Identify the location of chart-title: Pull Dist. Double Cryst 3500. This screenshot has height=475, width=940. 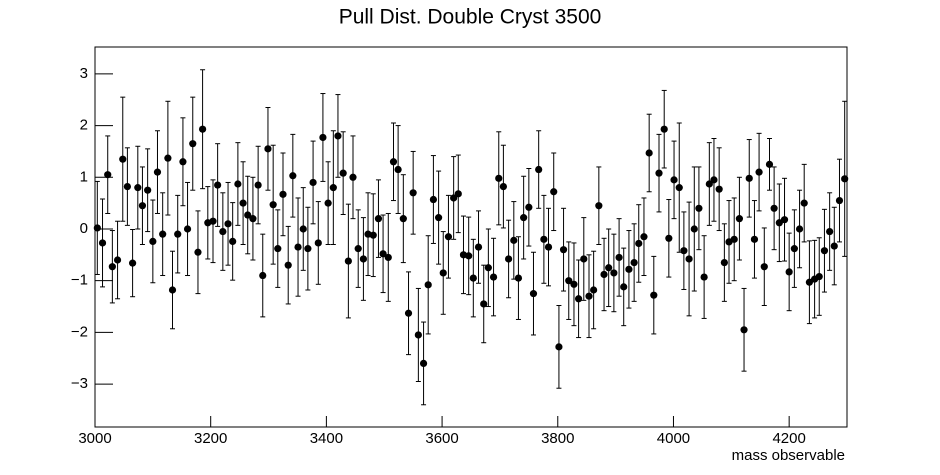
(470, 17).